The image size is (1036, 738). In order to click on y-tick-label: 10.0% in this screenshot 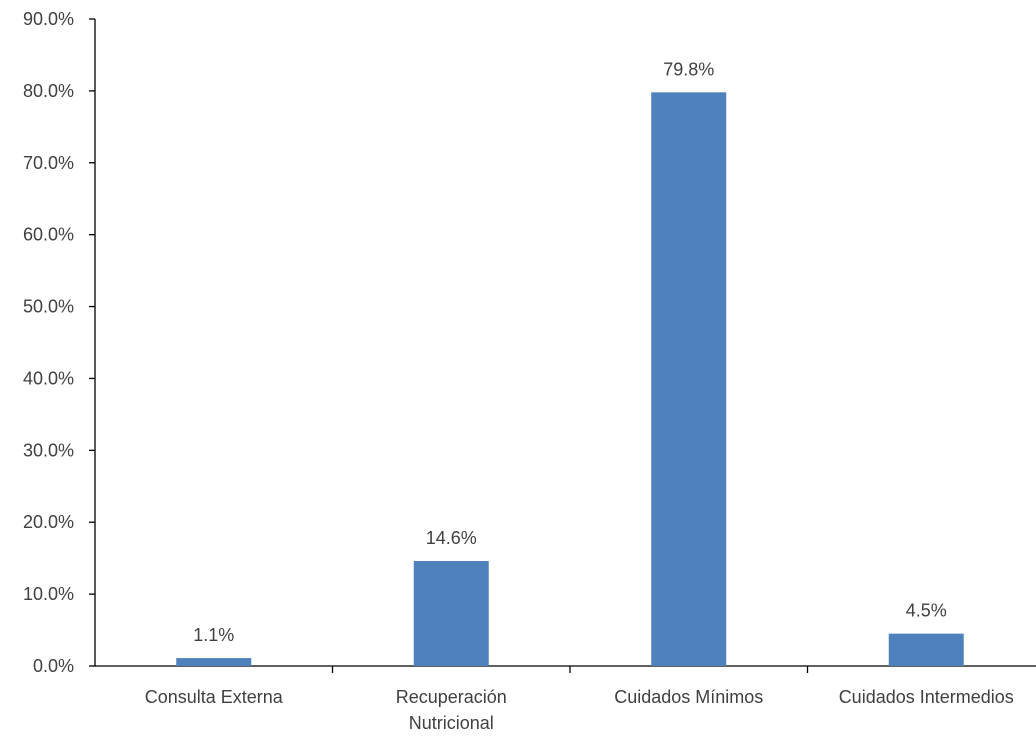, I will do `click(48, 594)`.